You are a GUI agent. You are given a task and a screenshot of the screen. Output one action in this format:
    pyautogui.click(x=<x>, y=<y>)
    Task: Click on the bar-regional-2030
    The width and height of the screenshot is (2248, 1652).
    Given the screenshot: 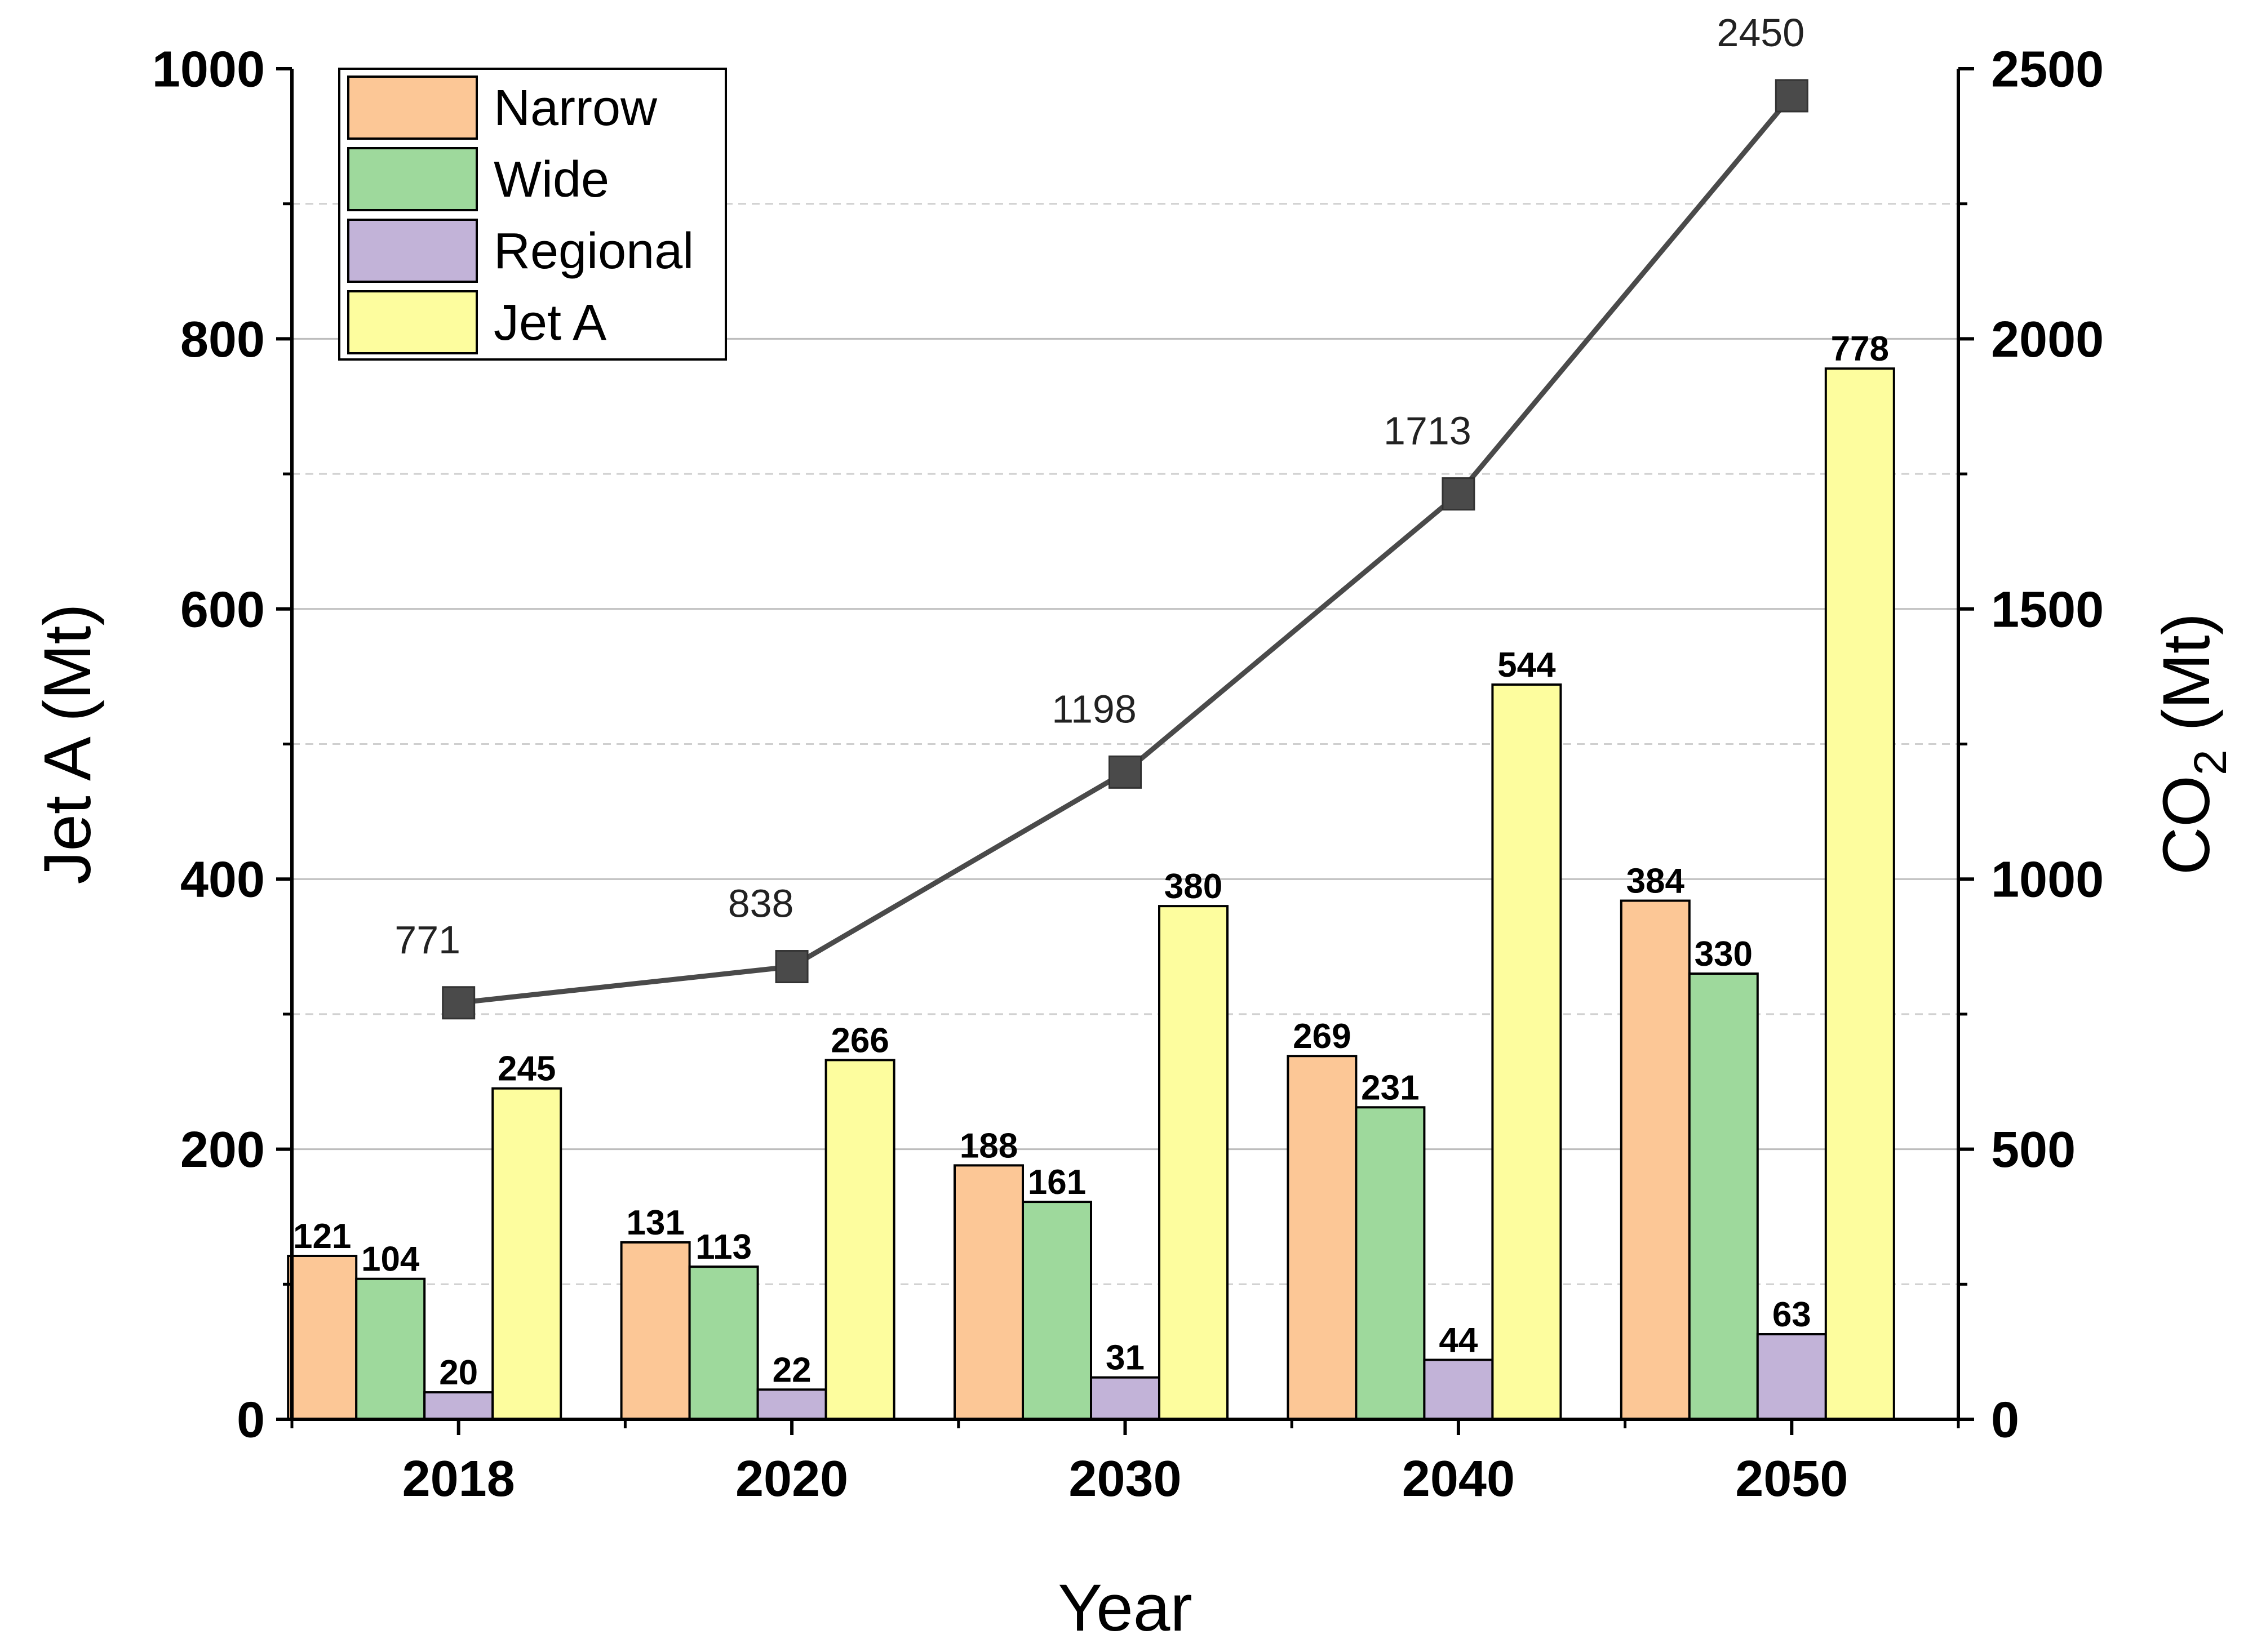 What is the action you would take?
    pyautogui.click(x=1125, y=1399)
    